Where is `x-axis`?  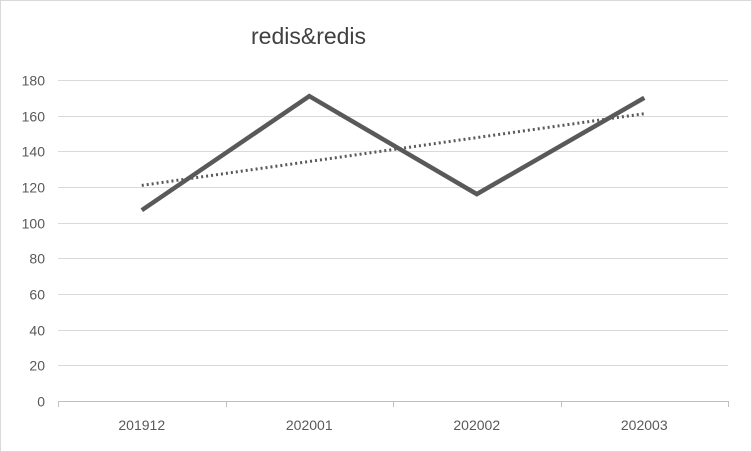 x-axis is located at coordinates (393, 404).